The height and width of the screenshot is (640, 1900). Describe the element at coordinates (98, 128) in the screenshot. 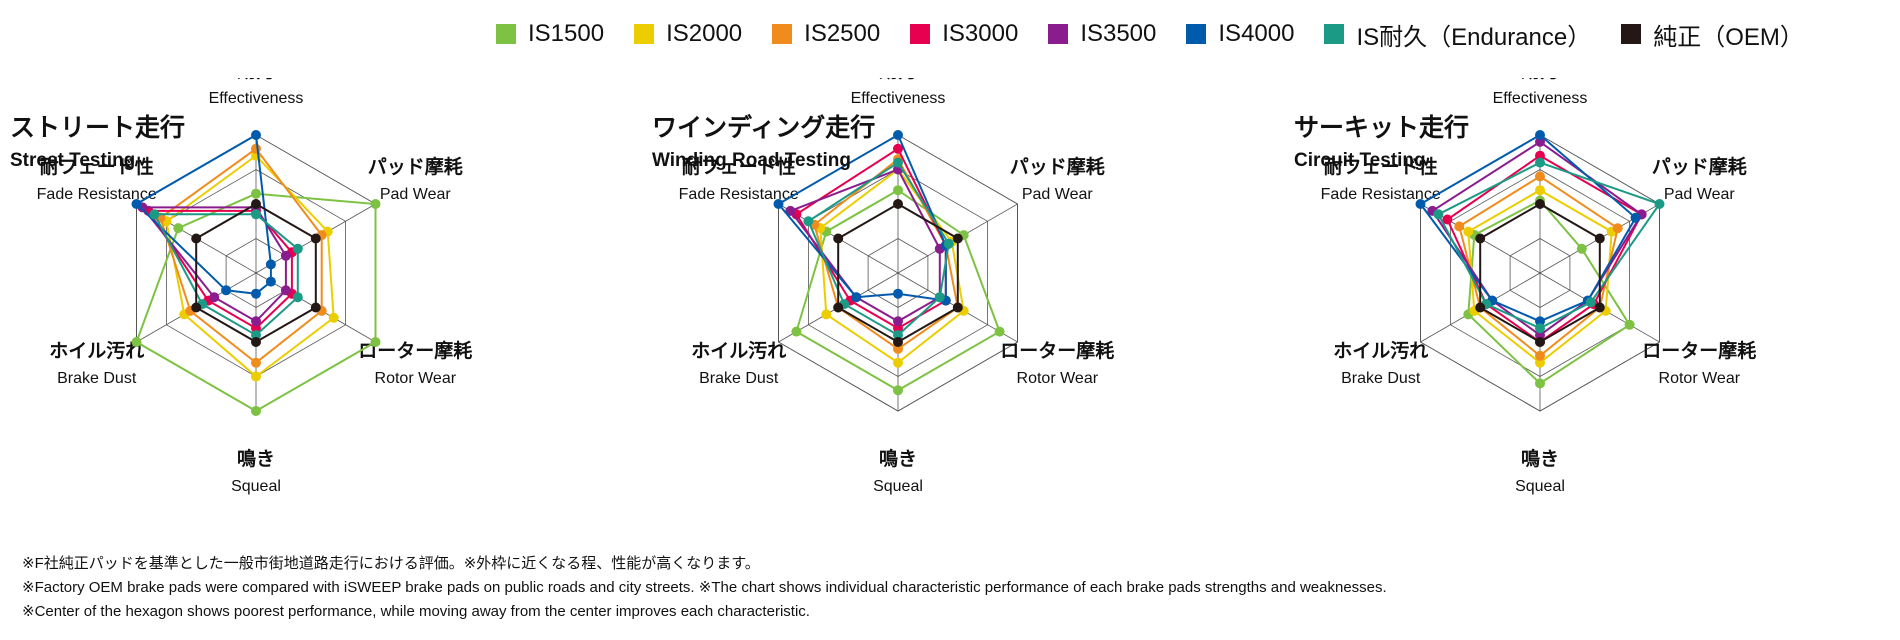

I see `panel-title-ja: ストリート走行` at that location.